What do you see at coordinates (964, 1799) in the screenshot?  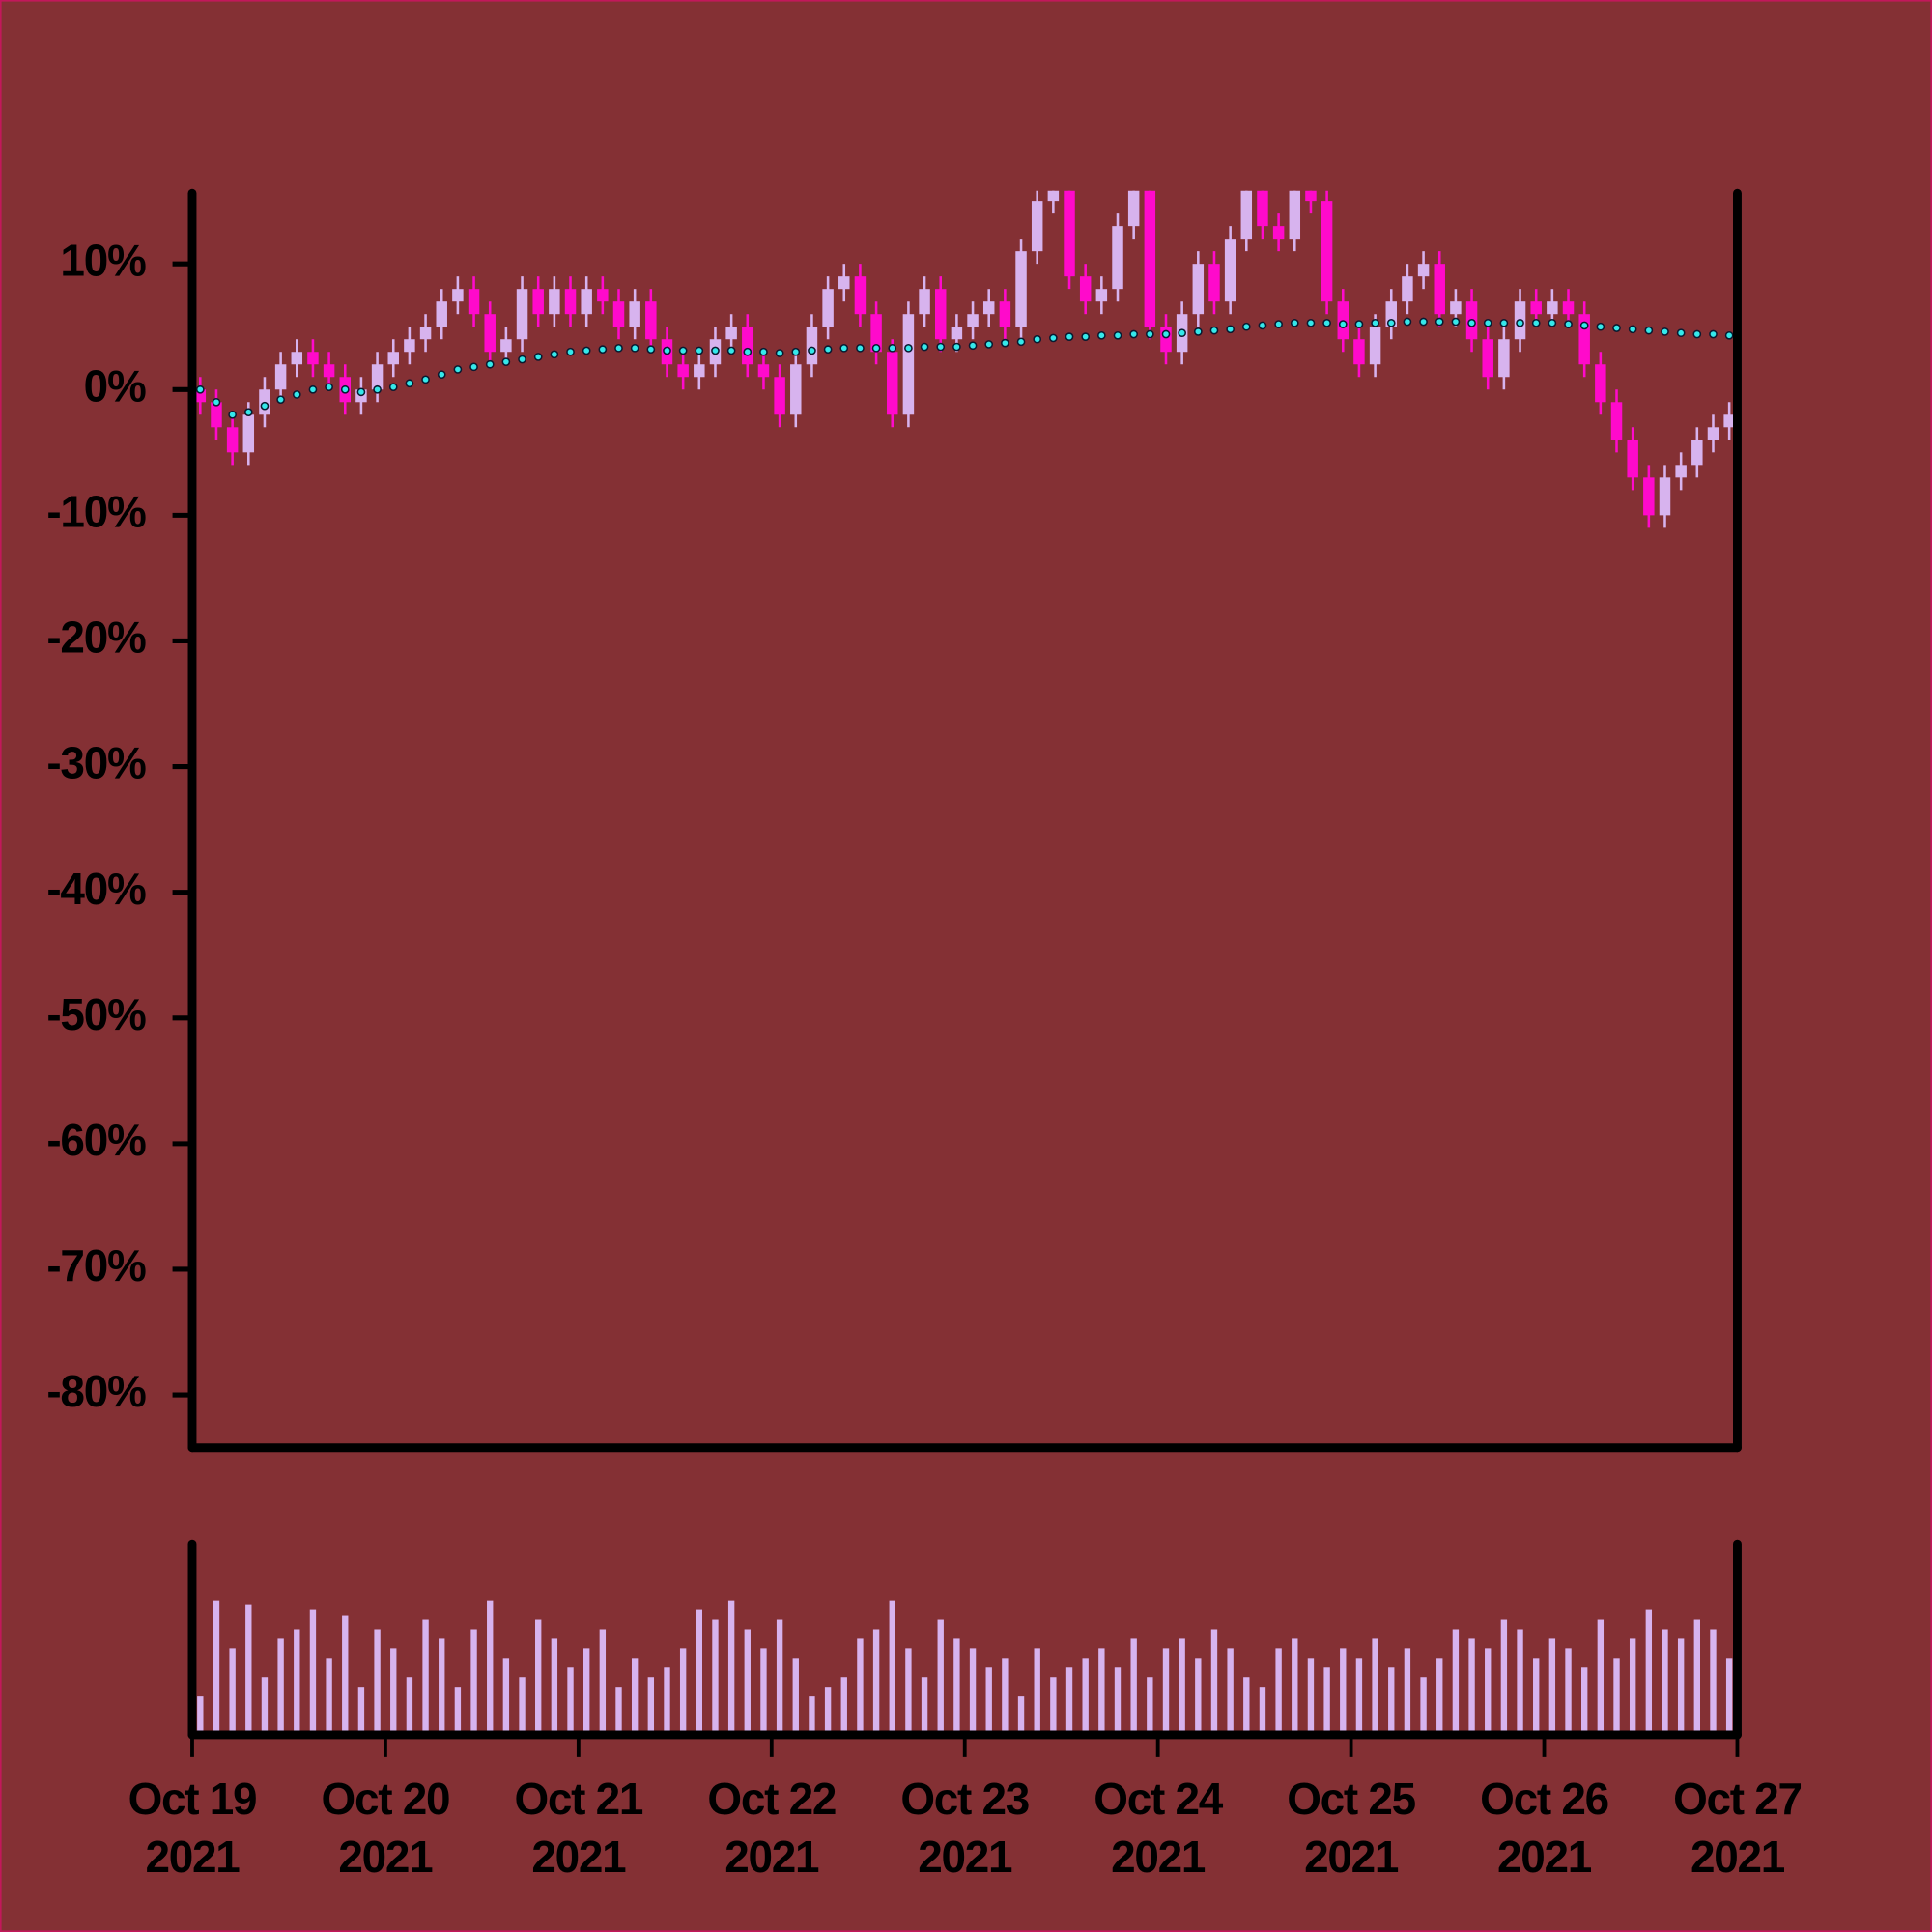 I see `x-tick-label-line: Oct 23` at bounding box center [964, 1799].